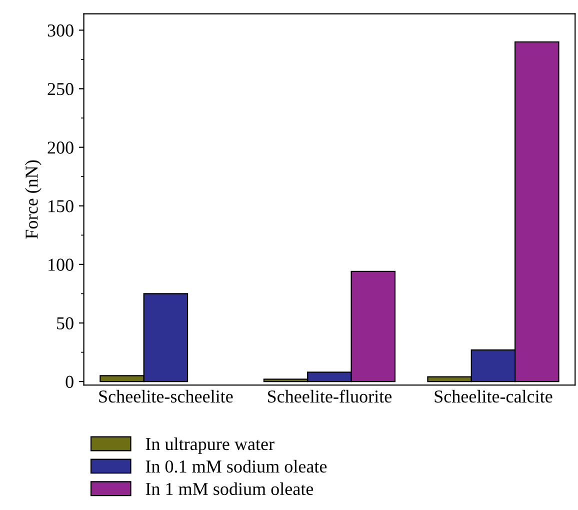 The width and height of the screenshot is (578, 510). What do you see at coordinates (61, 264) in the screenshot?
I see `y-tick-label: 100` at bounding box center [61, 264].